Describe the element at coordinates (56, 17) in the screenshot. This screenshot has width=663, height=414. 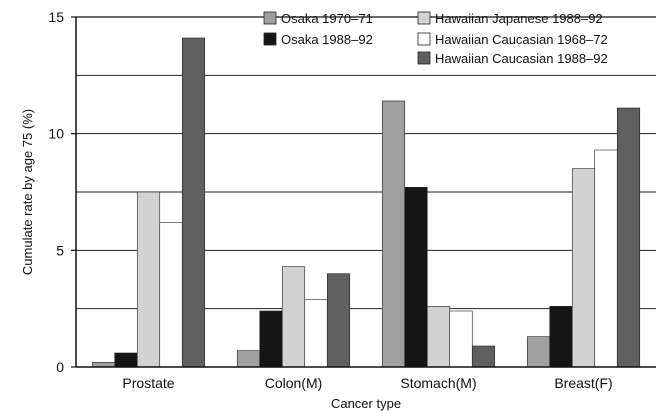
I see `y-tick-label: 15` at that location.